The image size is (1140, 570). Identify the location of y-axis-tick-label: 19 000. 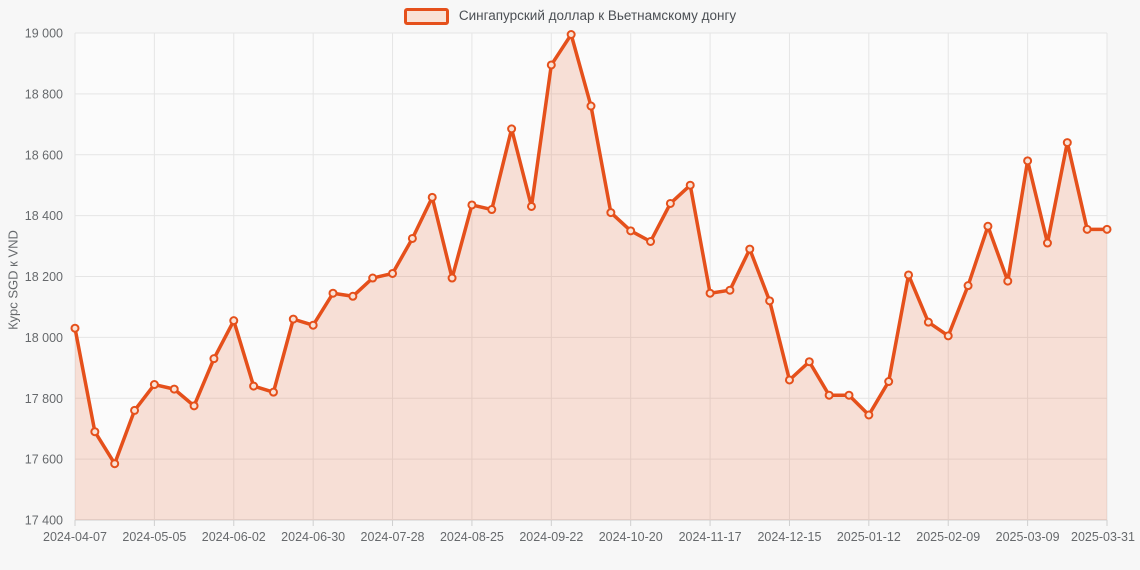
(44, 34).